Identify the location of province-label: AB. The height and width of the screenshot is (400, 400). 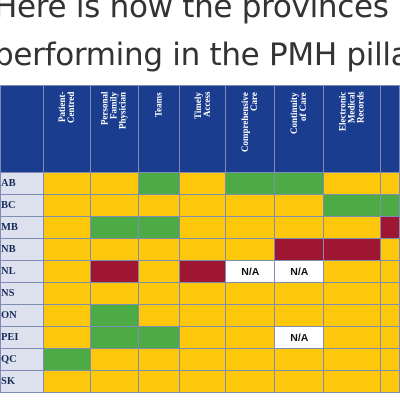
(22, 183).